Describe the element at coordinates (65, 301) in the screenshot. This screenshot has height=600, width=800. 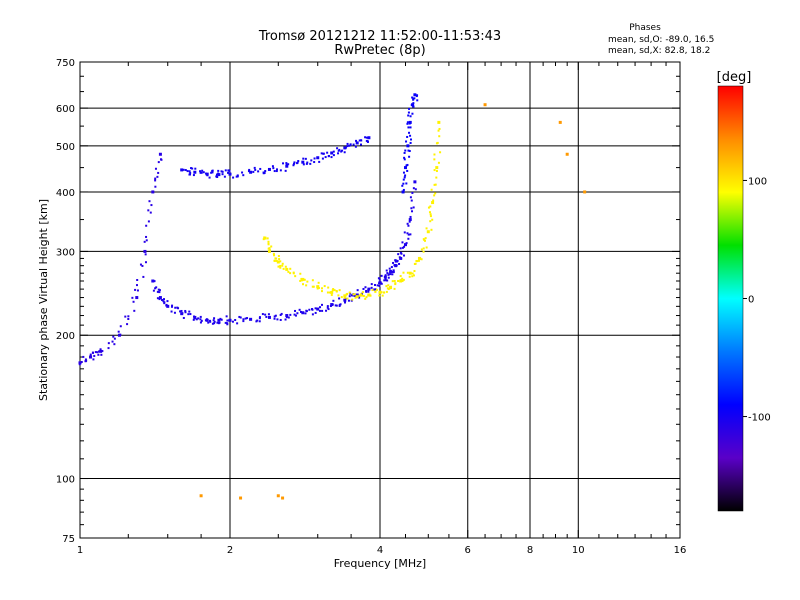
I see `y-tick-labels: 75 100 200 300 400 500 600 750` at that location.